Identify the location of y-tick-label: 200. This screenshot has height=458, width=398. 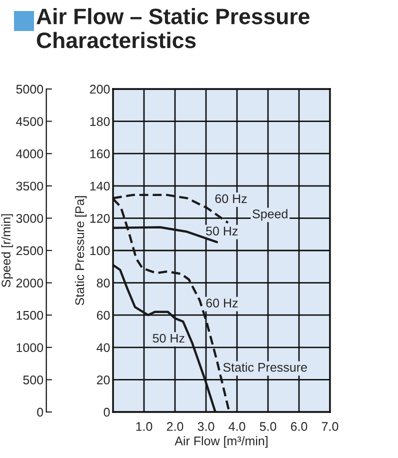
(100, 89).